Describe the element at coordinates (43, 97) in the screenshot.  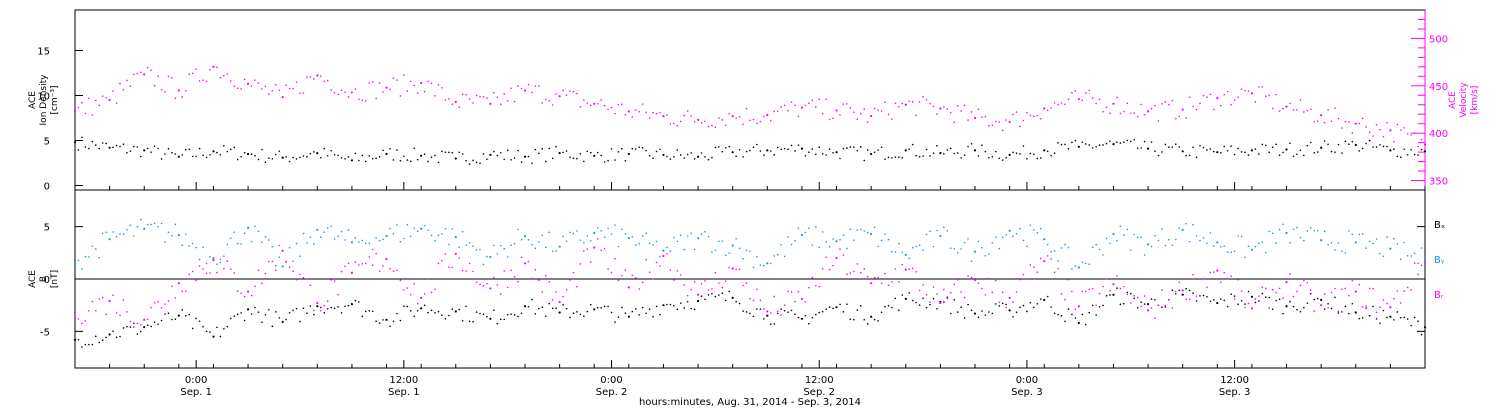
I see `density-tick-label: 10` at that location.